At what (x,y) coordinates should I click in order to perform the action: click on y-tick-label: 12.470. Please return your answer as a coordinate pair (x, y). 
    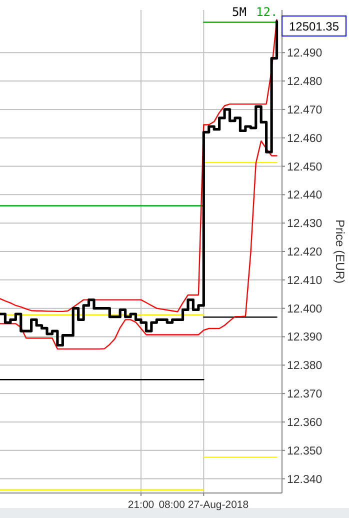
    Looking at the image, I should click on (304, 110).